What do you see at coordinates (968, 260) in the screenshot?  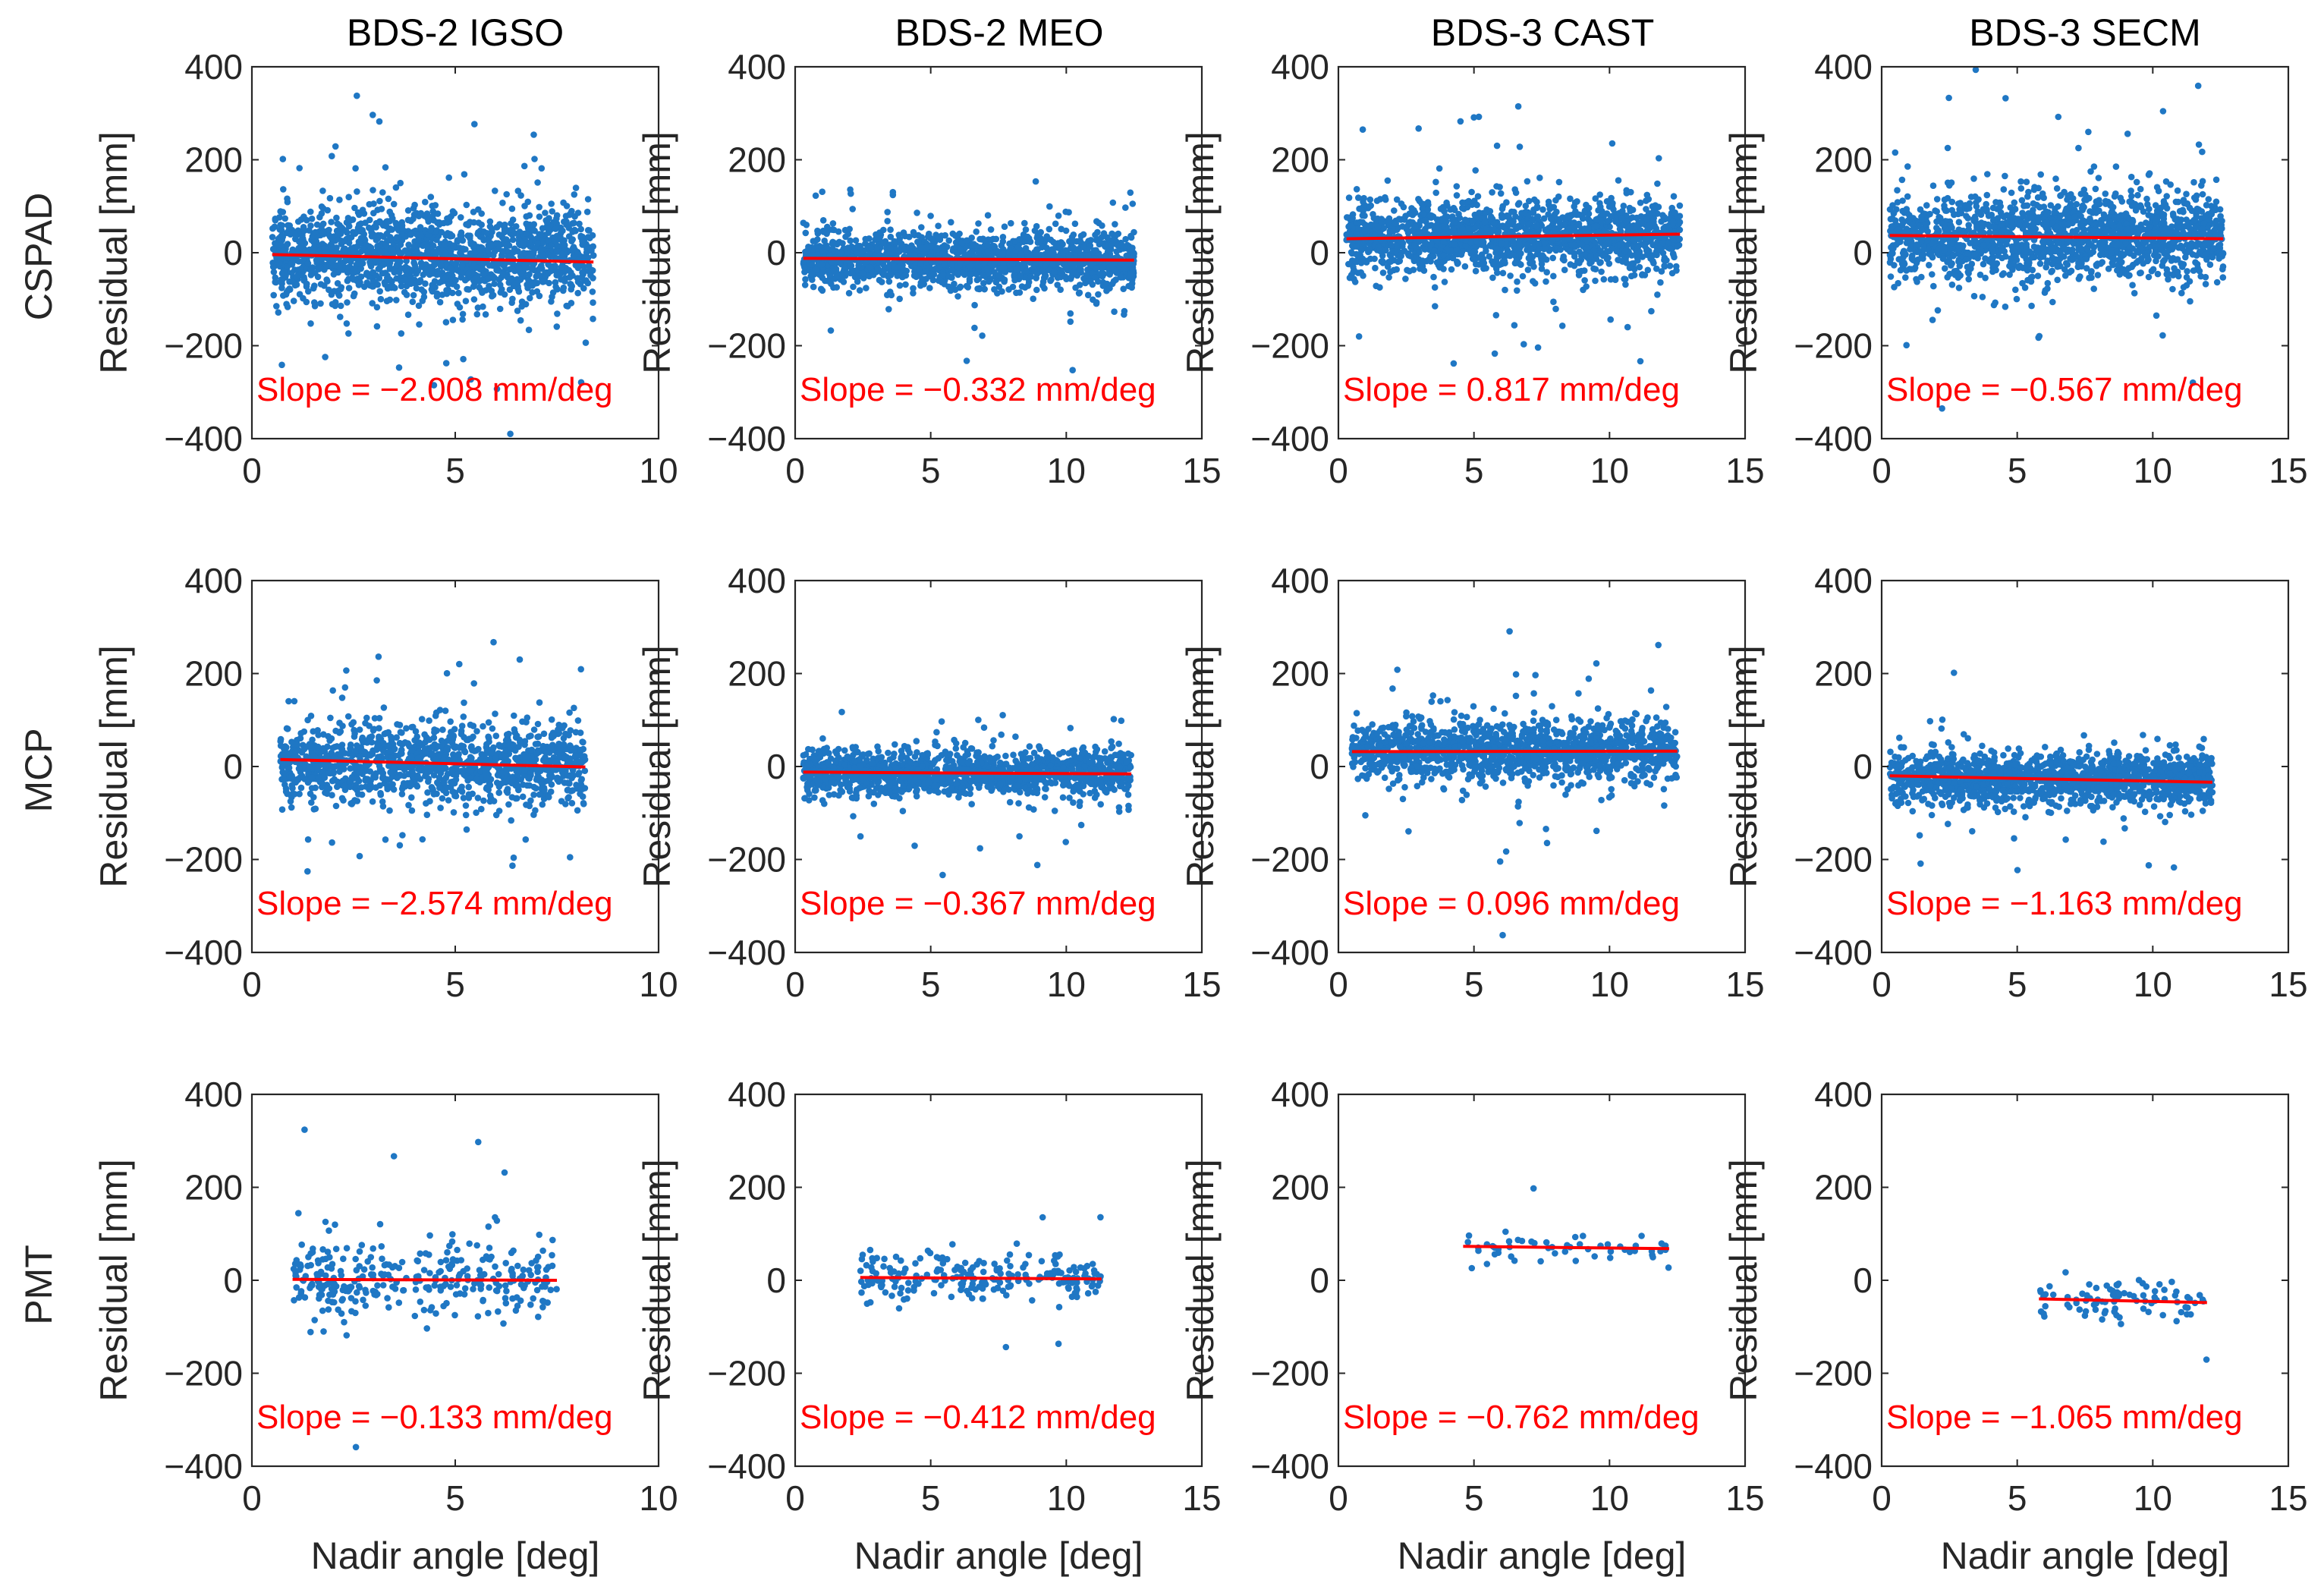 I see `fit-line` at bounding box center [968, 260].